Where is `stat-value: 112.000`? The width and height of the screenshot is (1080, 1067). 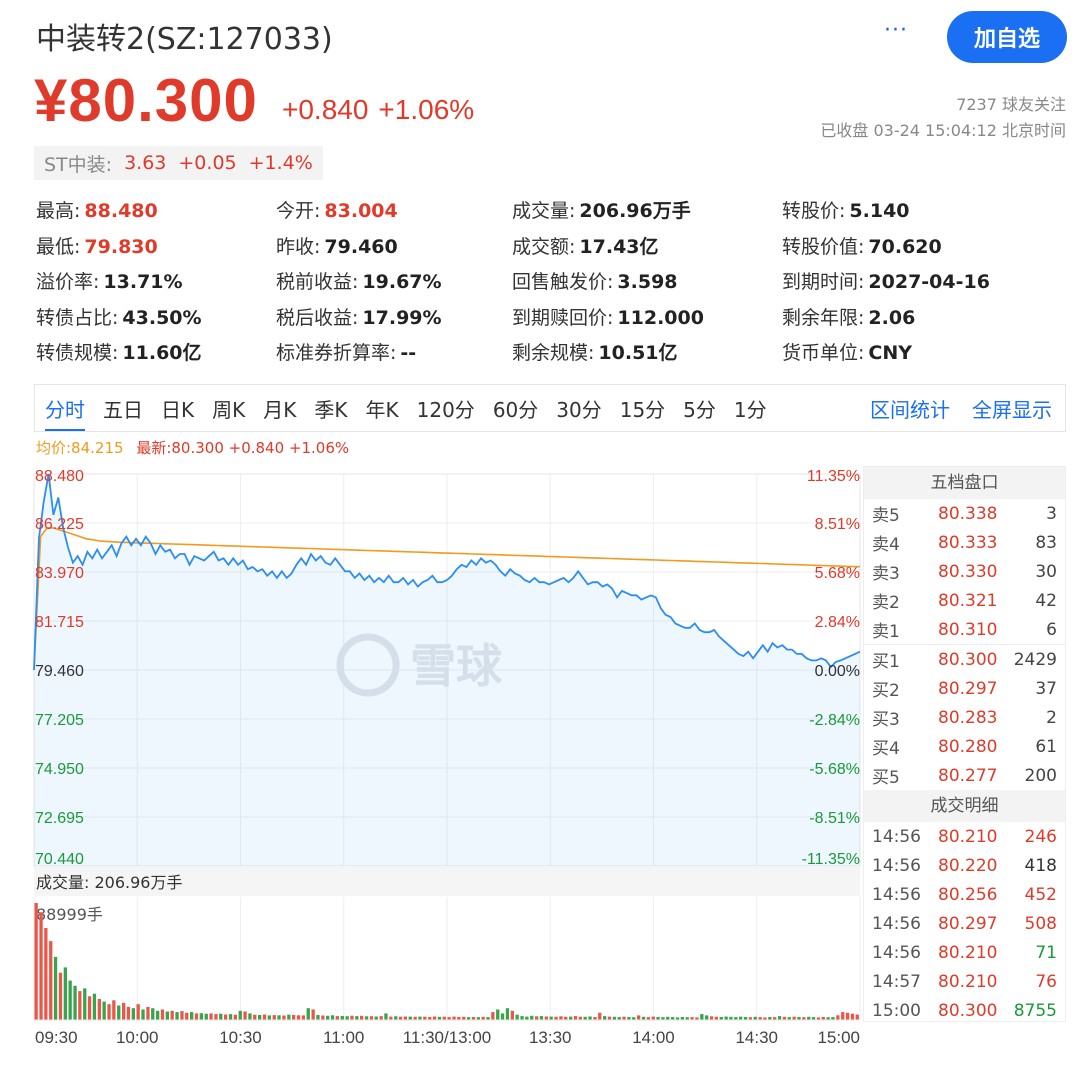 stat-value: 112.000 is located at coordinates (660, 318).